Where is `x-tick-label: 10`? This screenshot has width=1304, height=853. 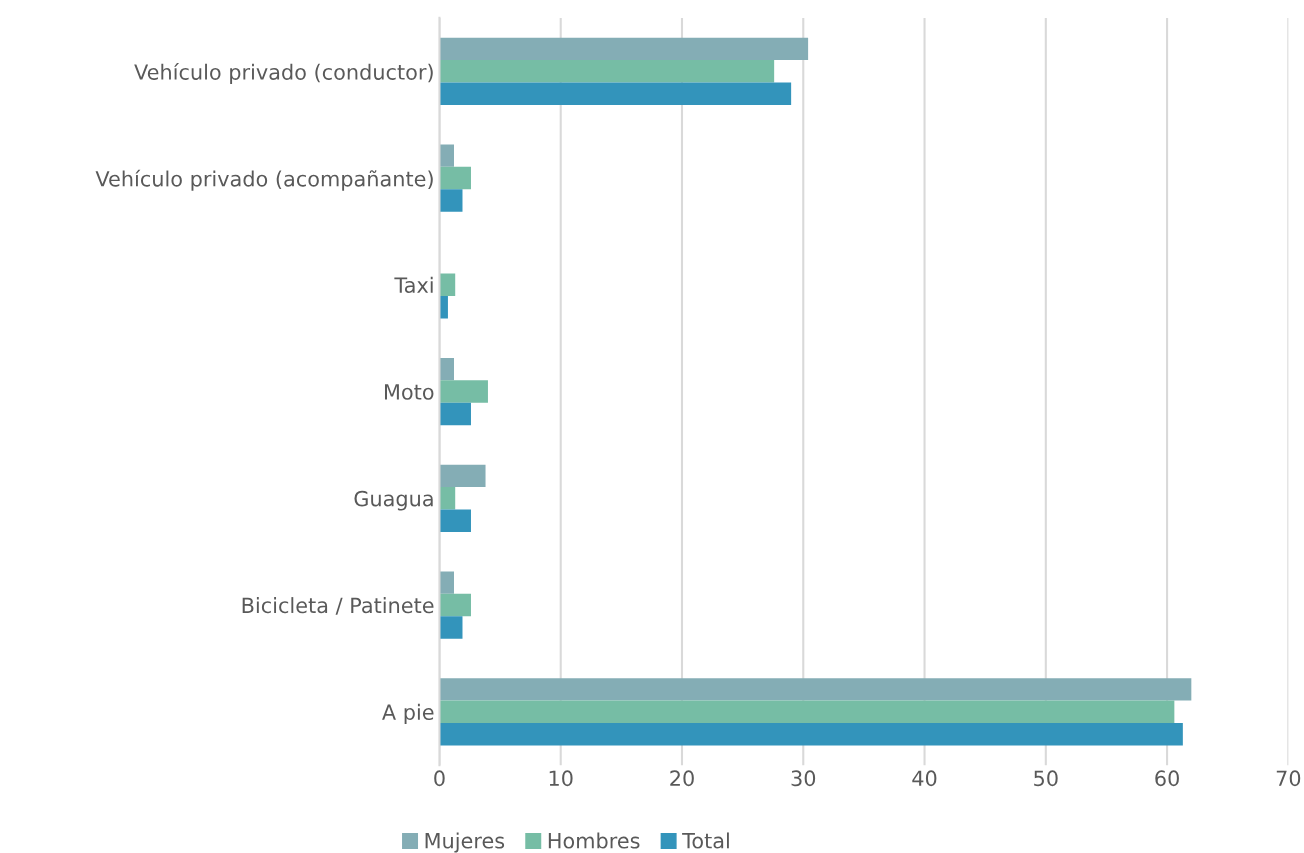 x-tick-label: 10 is located at coordinates (561, 778).